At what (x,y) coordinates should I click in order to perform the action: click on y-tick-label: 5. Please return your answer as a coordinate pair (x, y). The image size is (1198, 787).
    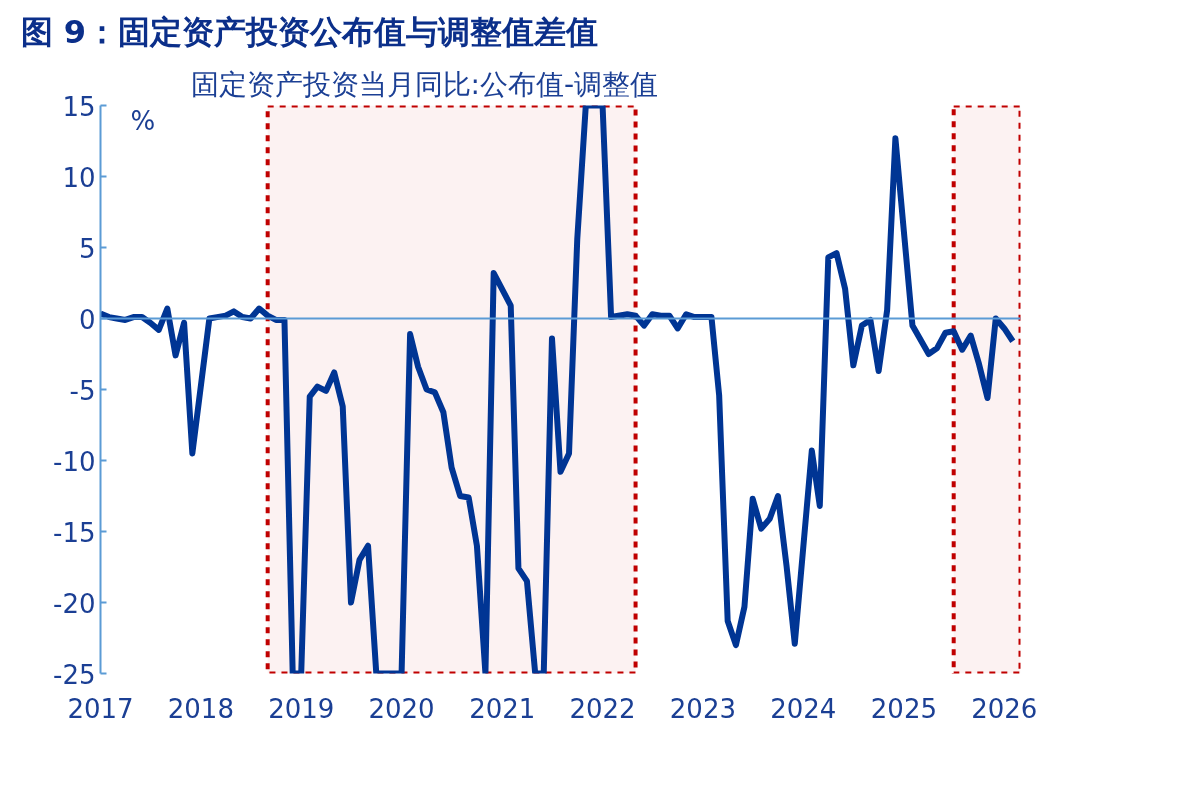
    Looking at the image, I should click on (87, 248).